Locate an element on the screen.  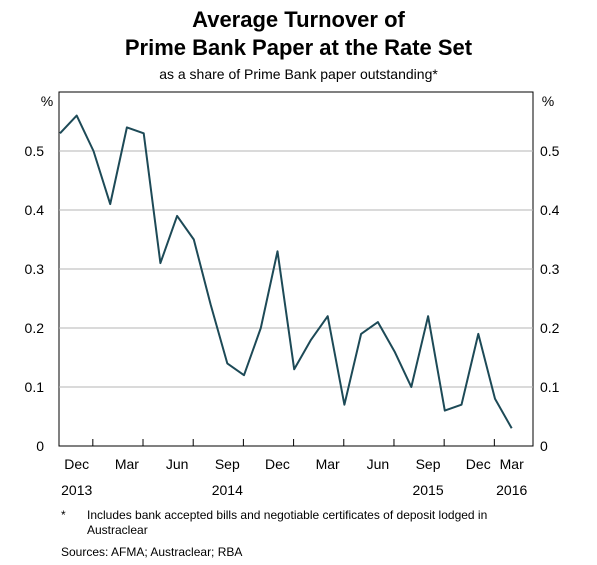
footnote-marker: * is located at coordinates (63, 515).